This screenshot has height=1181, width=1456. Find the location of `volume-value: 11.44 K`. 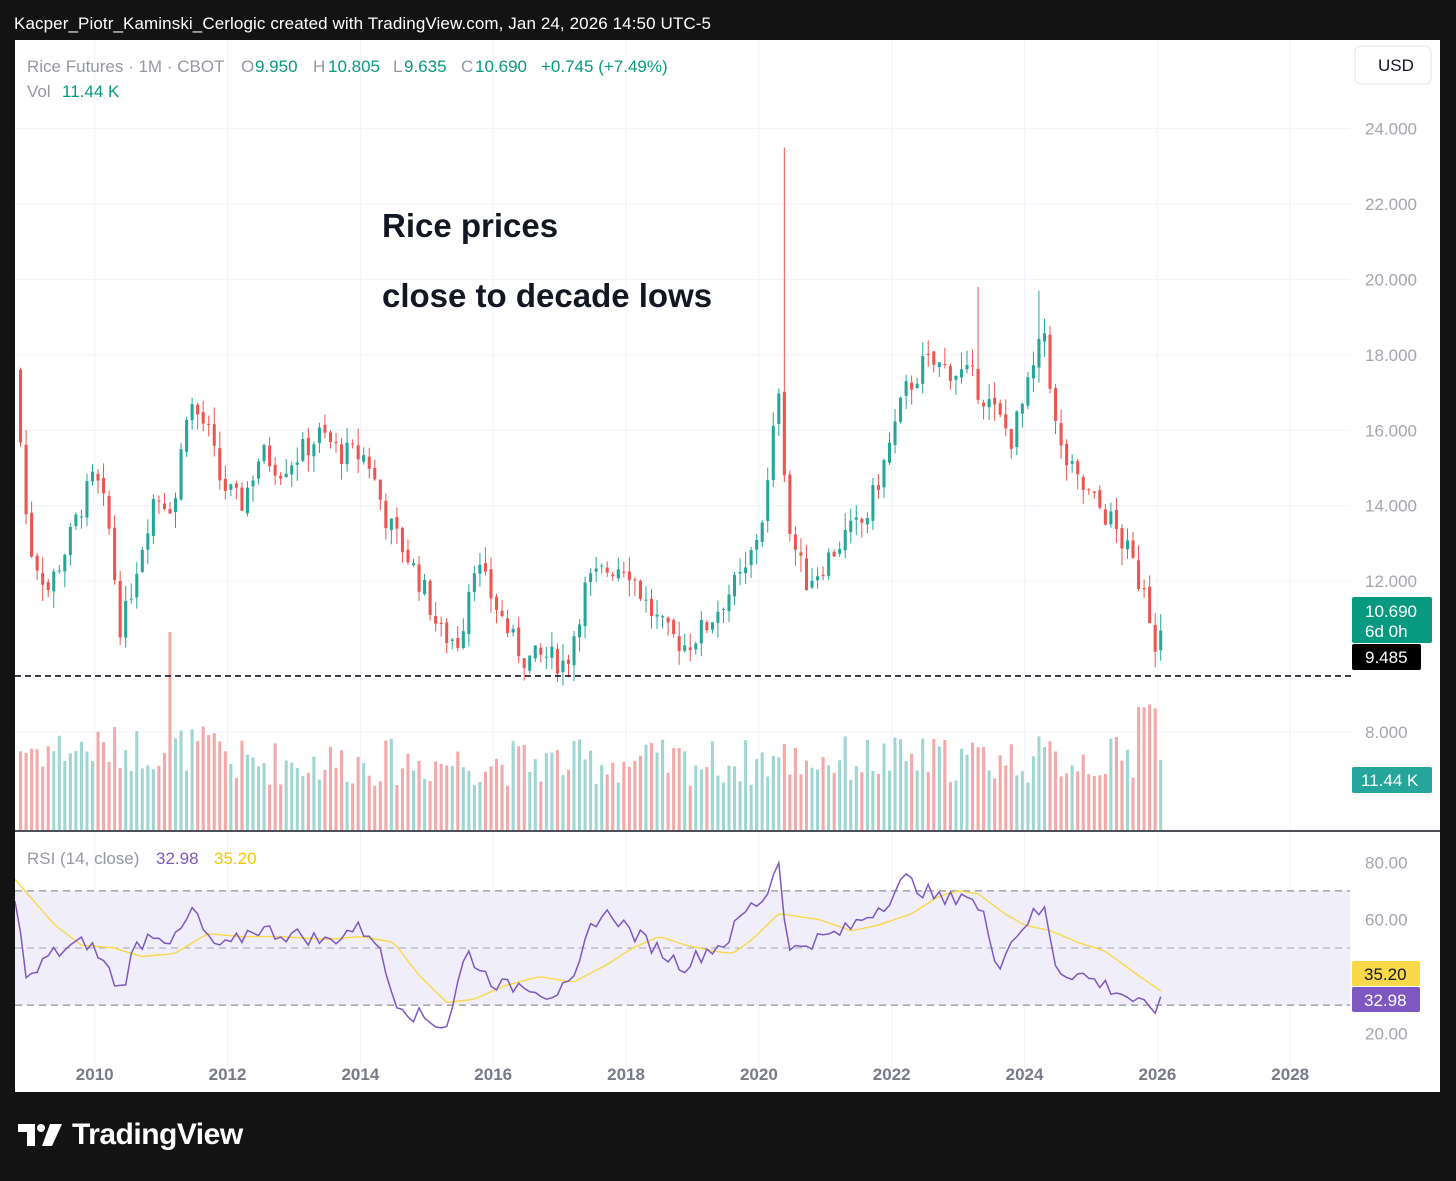

volume-value: 11.44 K is located at coordinates (91, 91).